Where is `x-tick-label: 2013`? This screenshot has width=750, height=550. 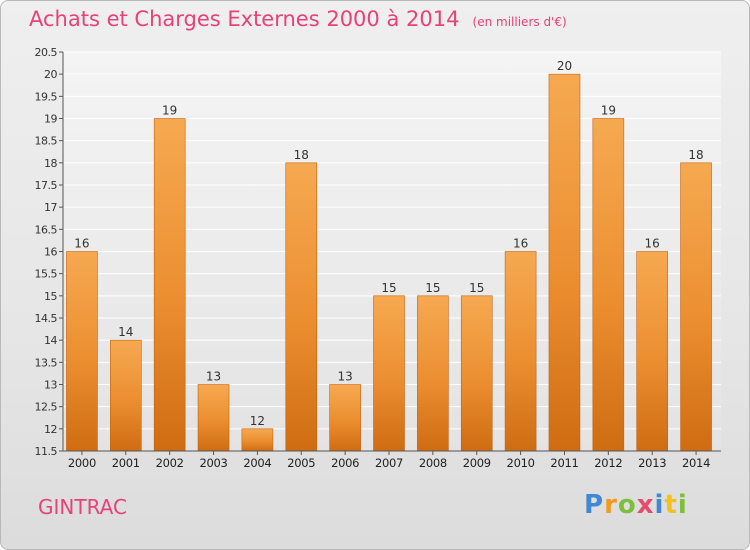 x-tick-label: 2013 is located at coordinates (652, 463).